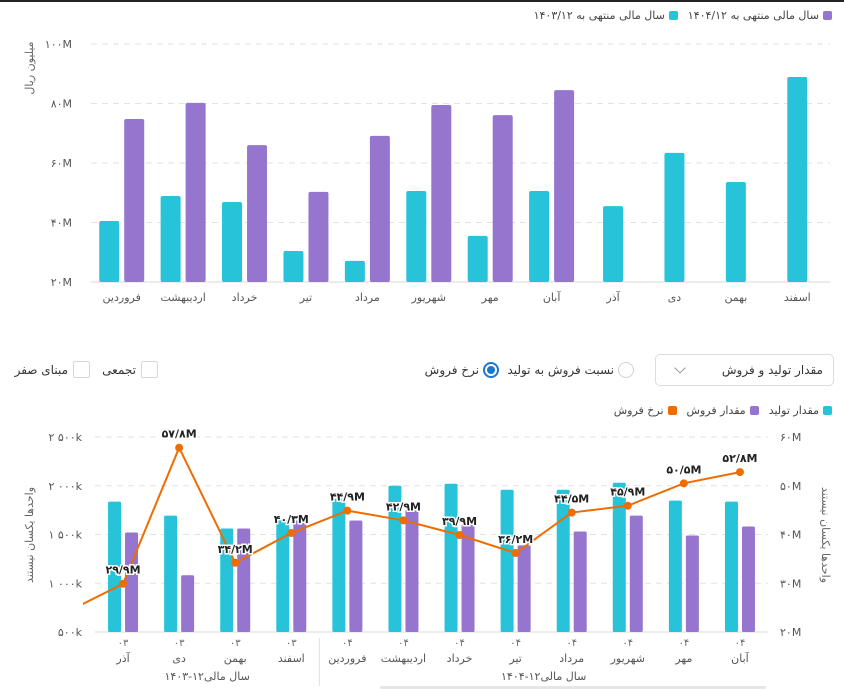 The width and height of the screenshot is (844, 689). What do you see at coordinates (459, 521) in the screenshot?
I see `price-data-label: ۳۹/۹M` at bounding box center [459, 521].